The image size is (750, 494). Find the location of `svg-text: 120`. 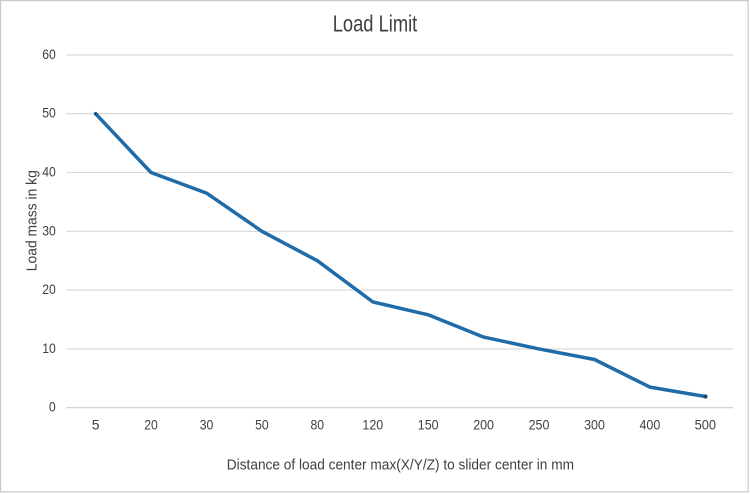

svg-text: 120 is located at coordinates (372, 425).